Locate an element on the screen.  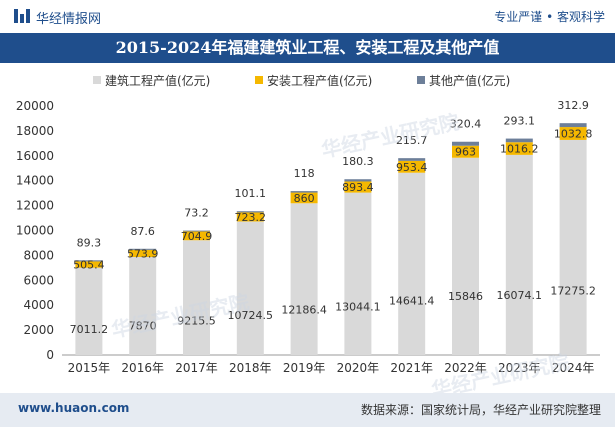
data-label-other: 293.1 is located at coordinates (520, 121).